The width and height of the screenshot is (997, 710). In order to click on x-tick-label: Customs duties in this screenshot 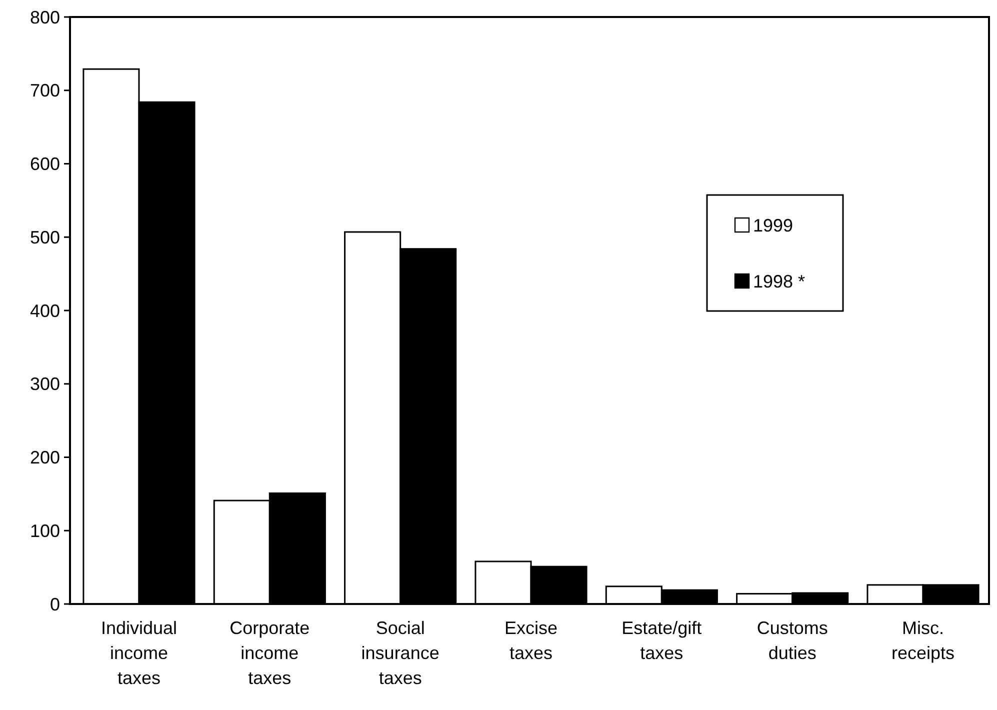, I will do `click(792, 640)`.